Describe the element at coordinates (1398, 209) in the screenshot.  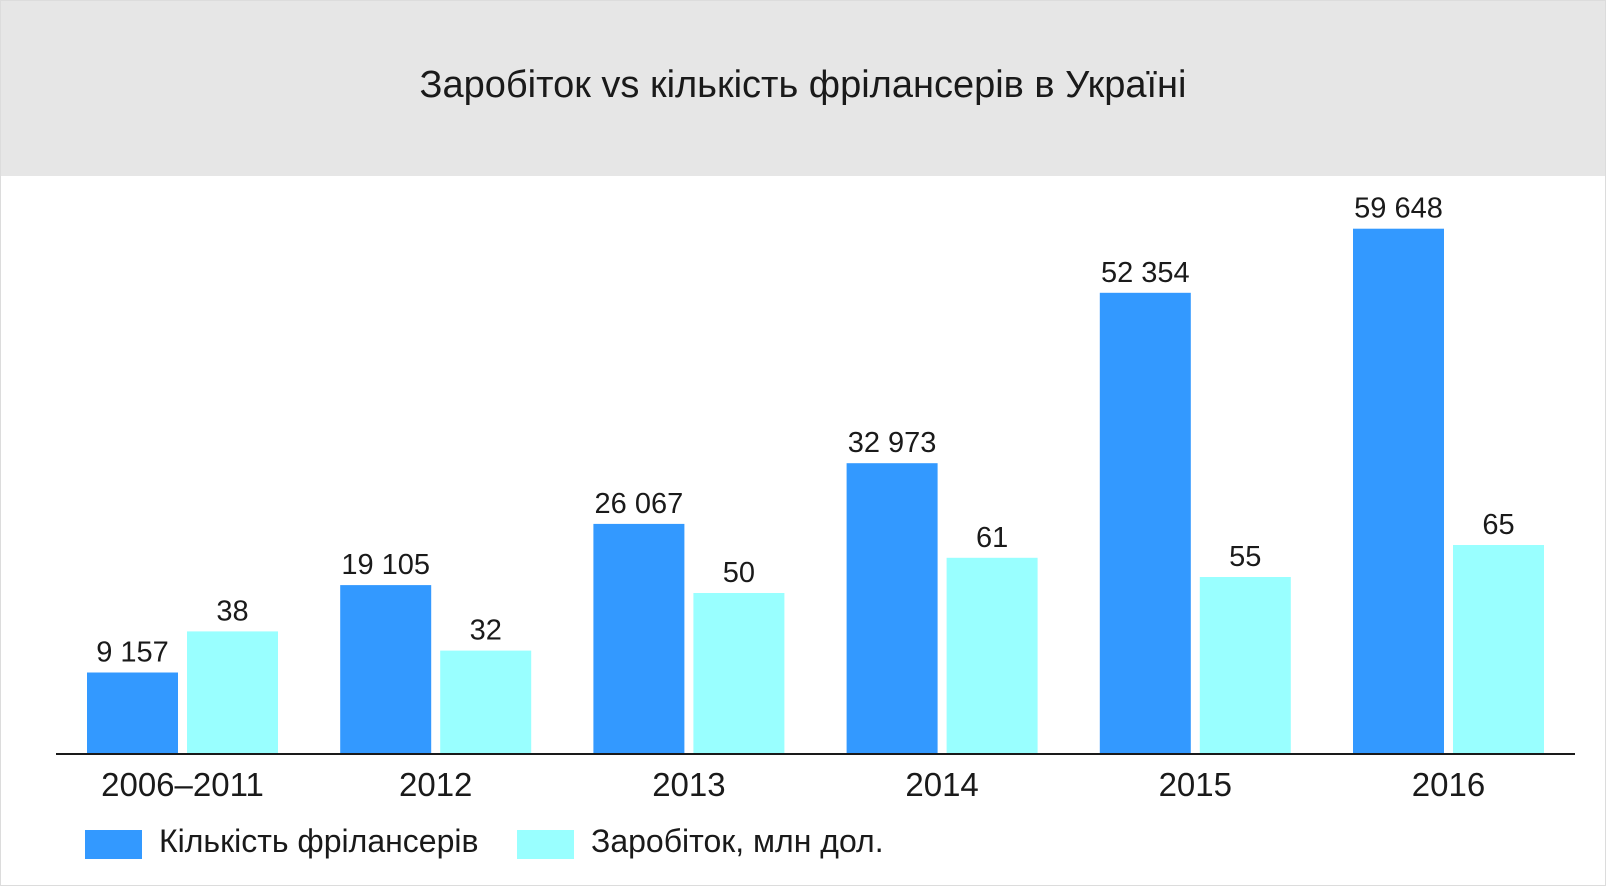
I see `data-label-freelancers-5: 59 648` at that location.